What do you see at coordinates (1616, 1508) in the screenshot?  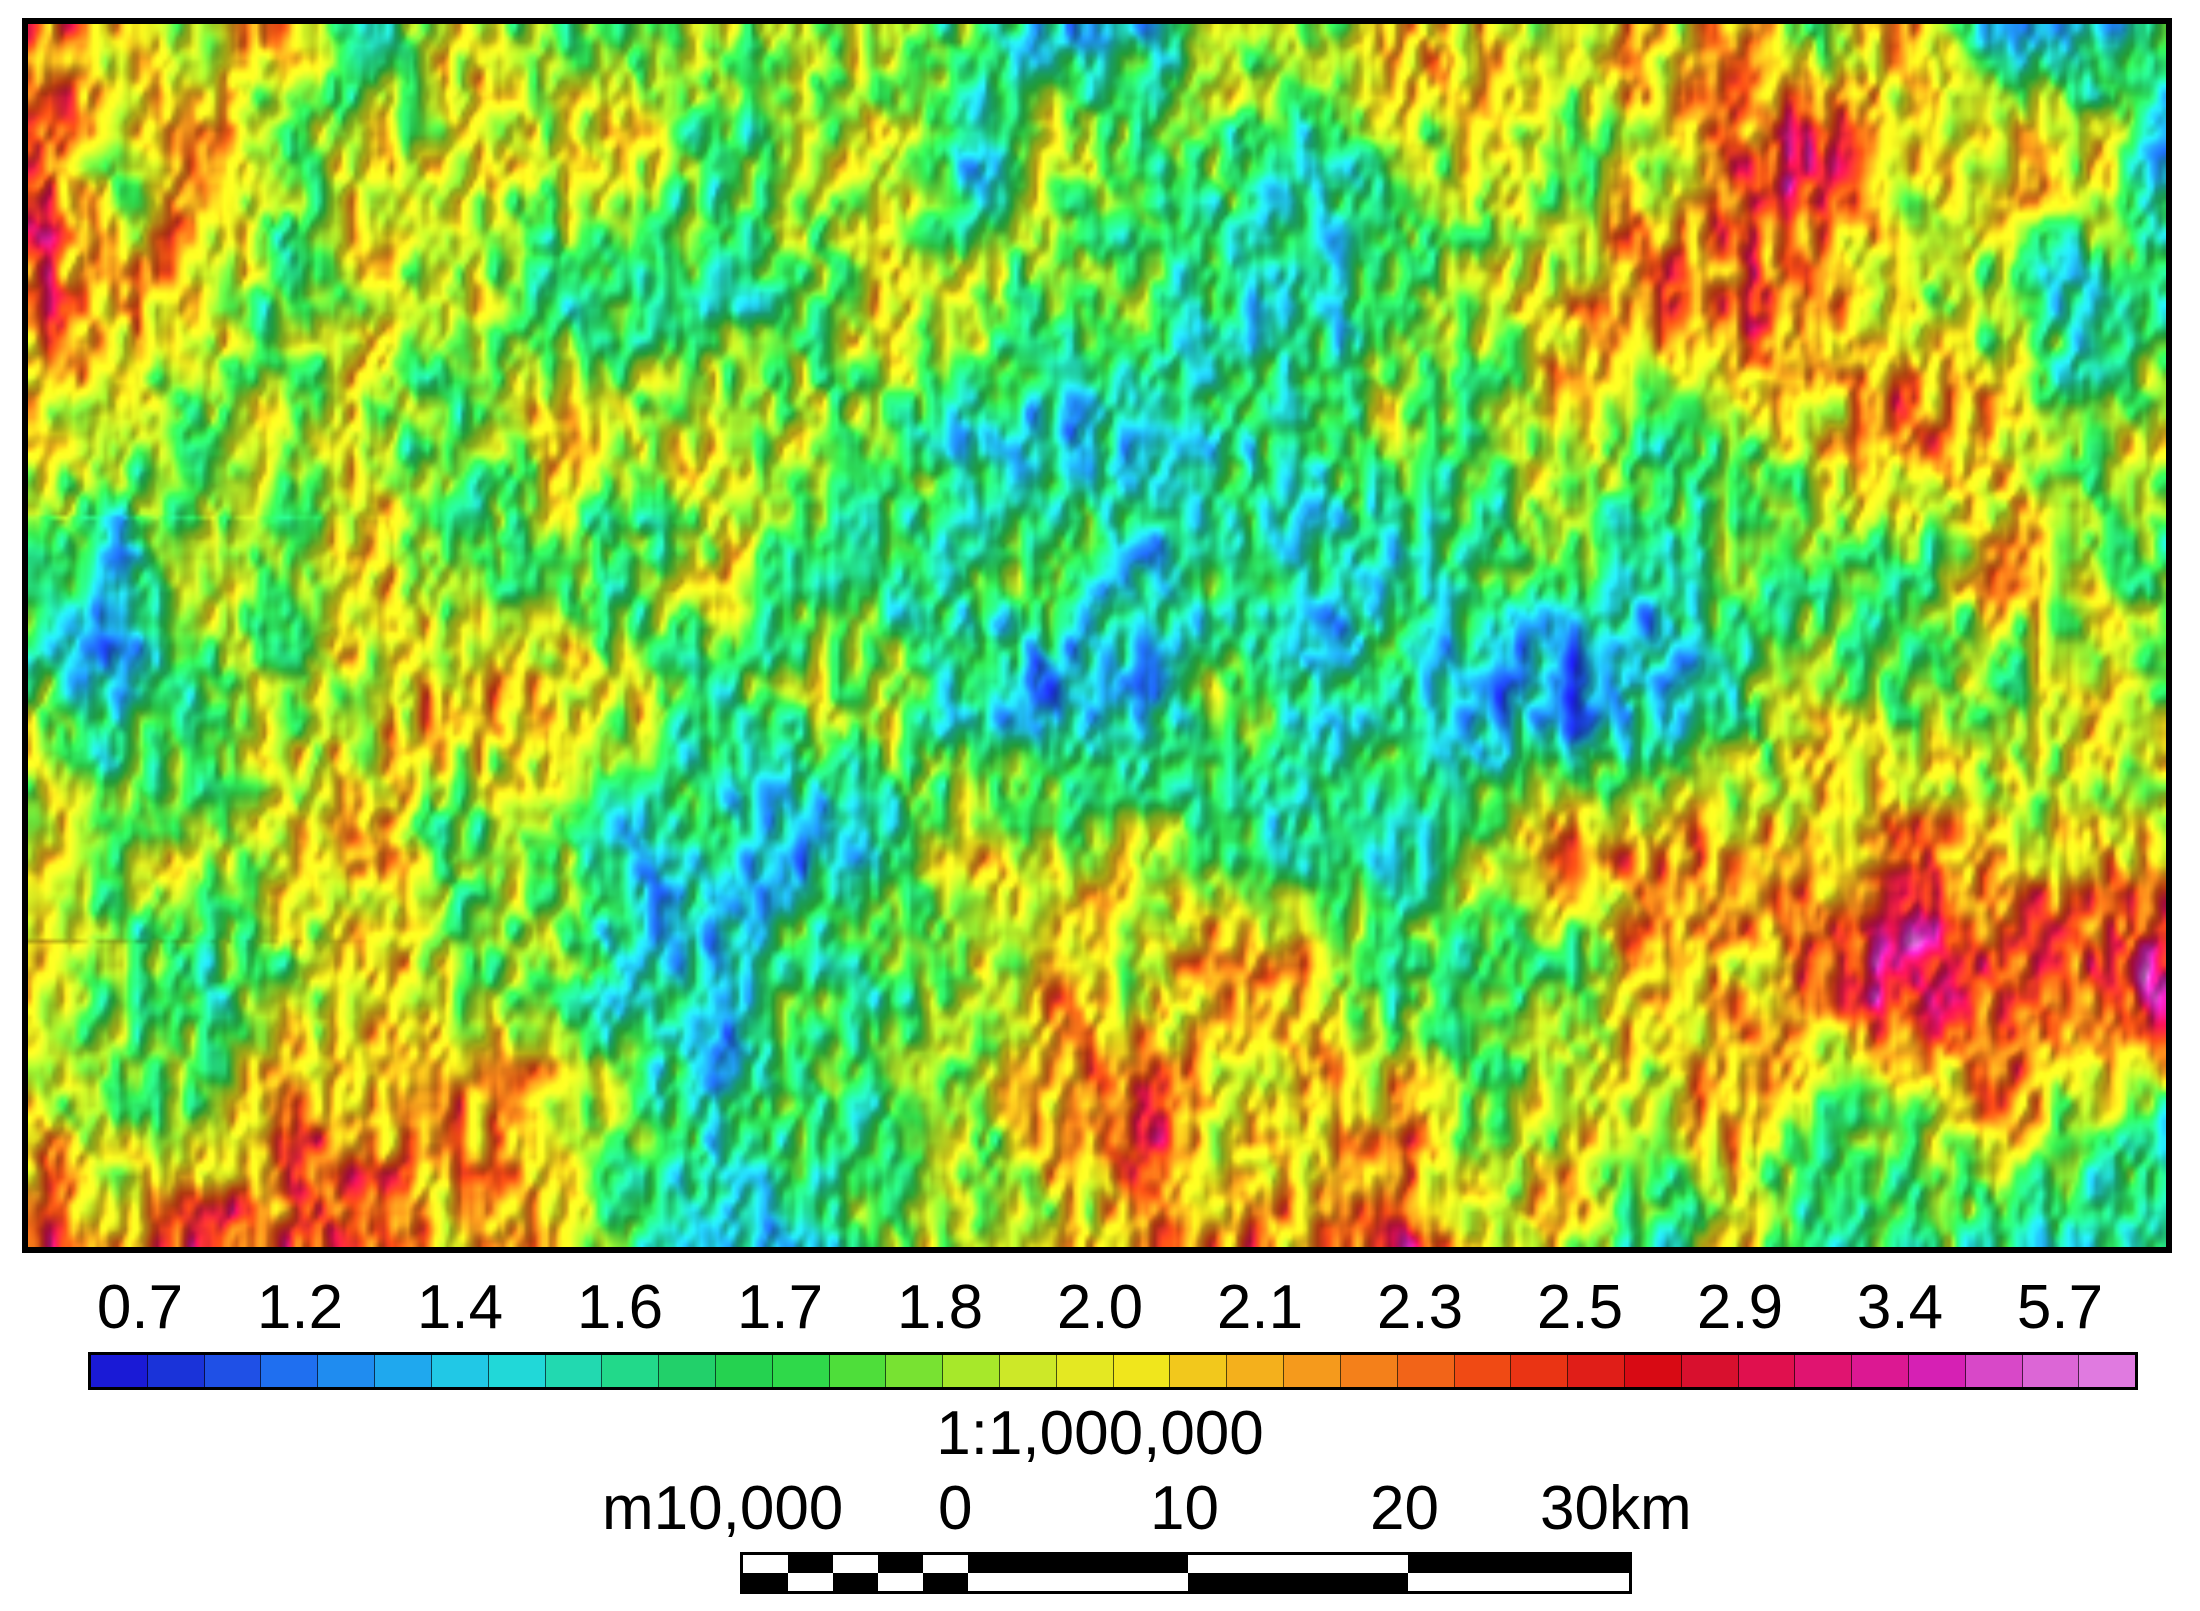 I see `scale-bar-label-30km: 30km` at bounding box center [1616, 1508].